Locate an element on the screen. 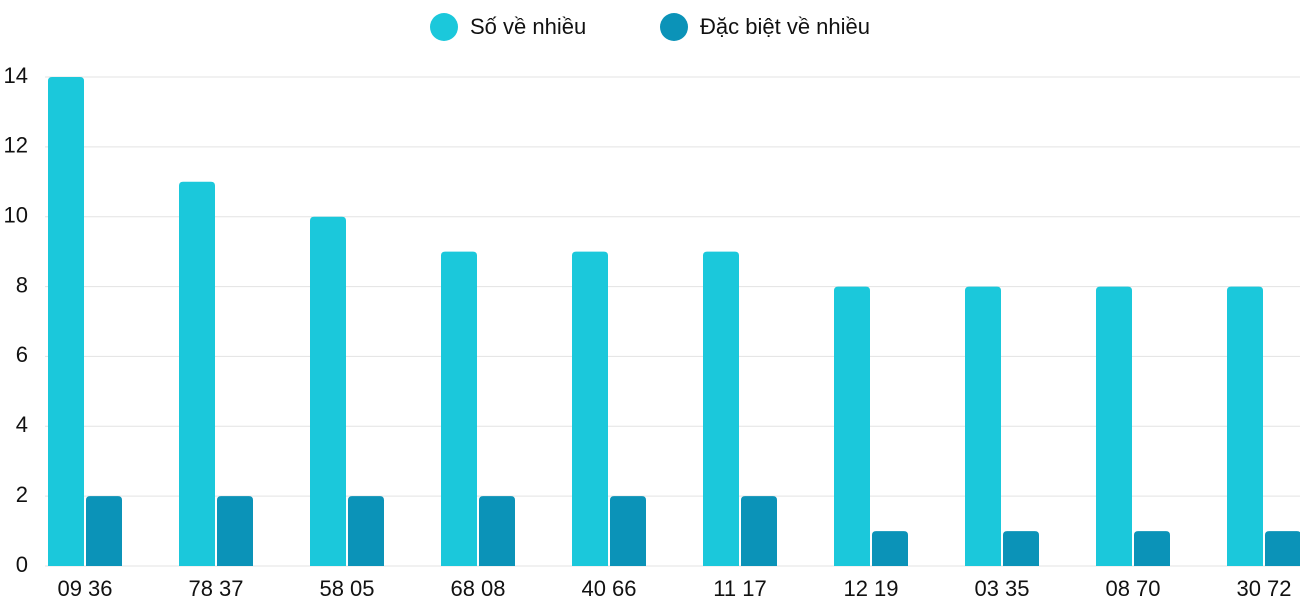 This screenshot has width=1300, height=600. y-tick-label: 12 is located at coordinates (16, 145).